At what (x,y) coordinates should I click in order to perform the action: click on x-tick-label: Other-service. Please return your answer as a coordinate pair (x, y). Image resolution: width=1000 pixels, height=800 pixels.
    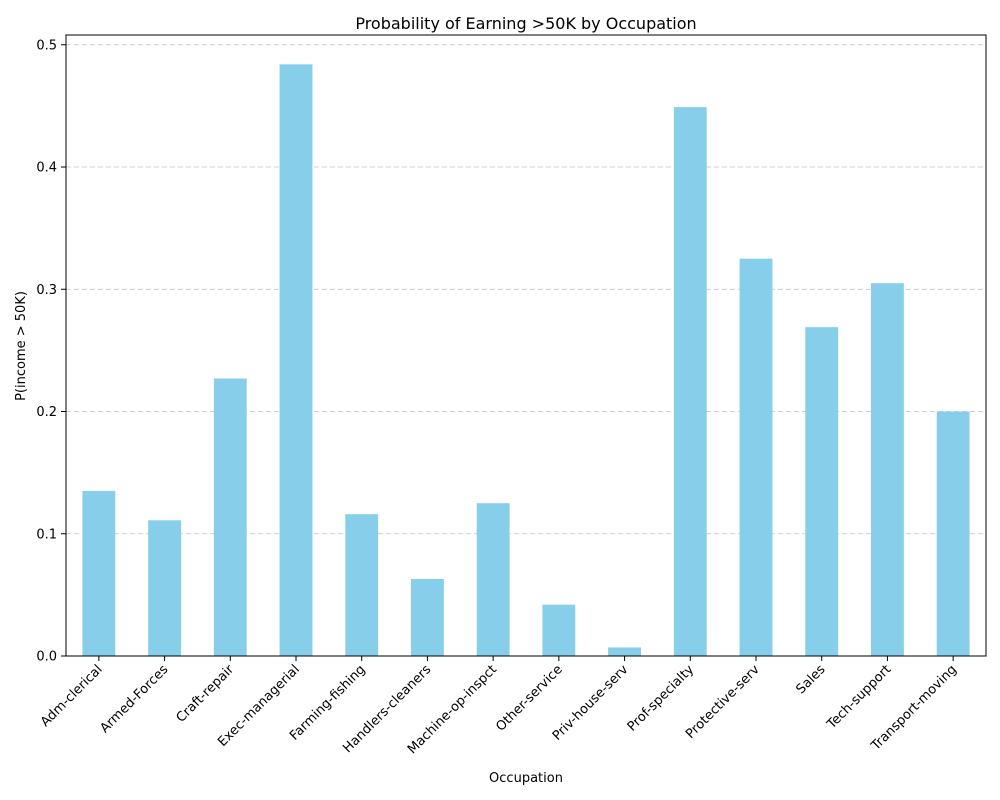
    Looking at the image, I should click on (529, 698).